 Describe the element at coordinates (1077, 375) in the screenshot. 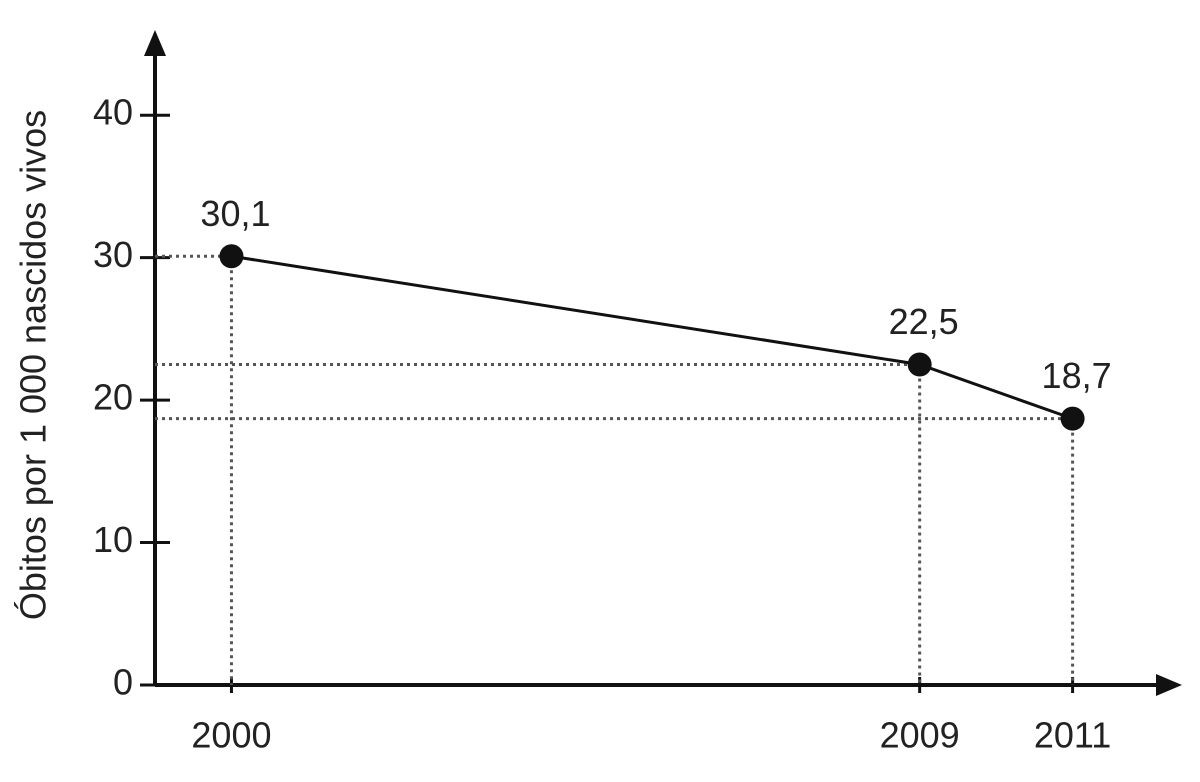

I see `value-label: 18,7` at that location.